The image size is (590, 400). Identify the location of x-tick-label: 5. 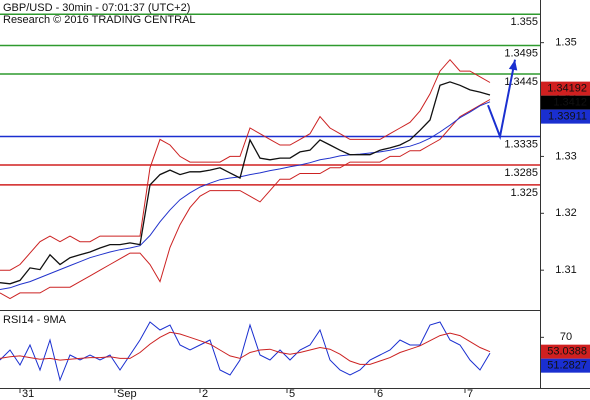
(292, 394).